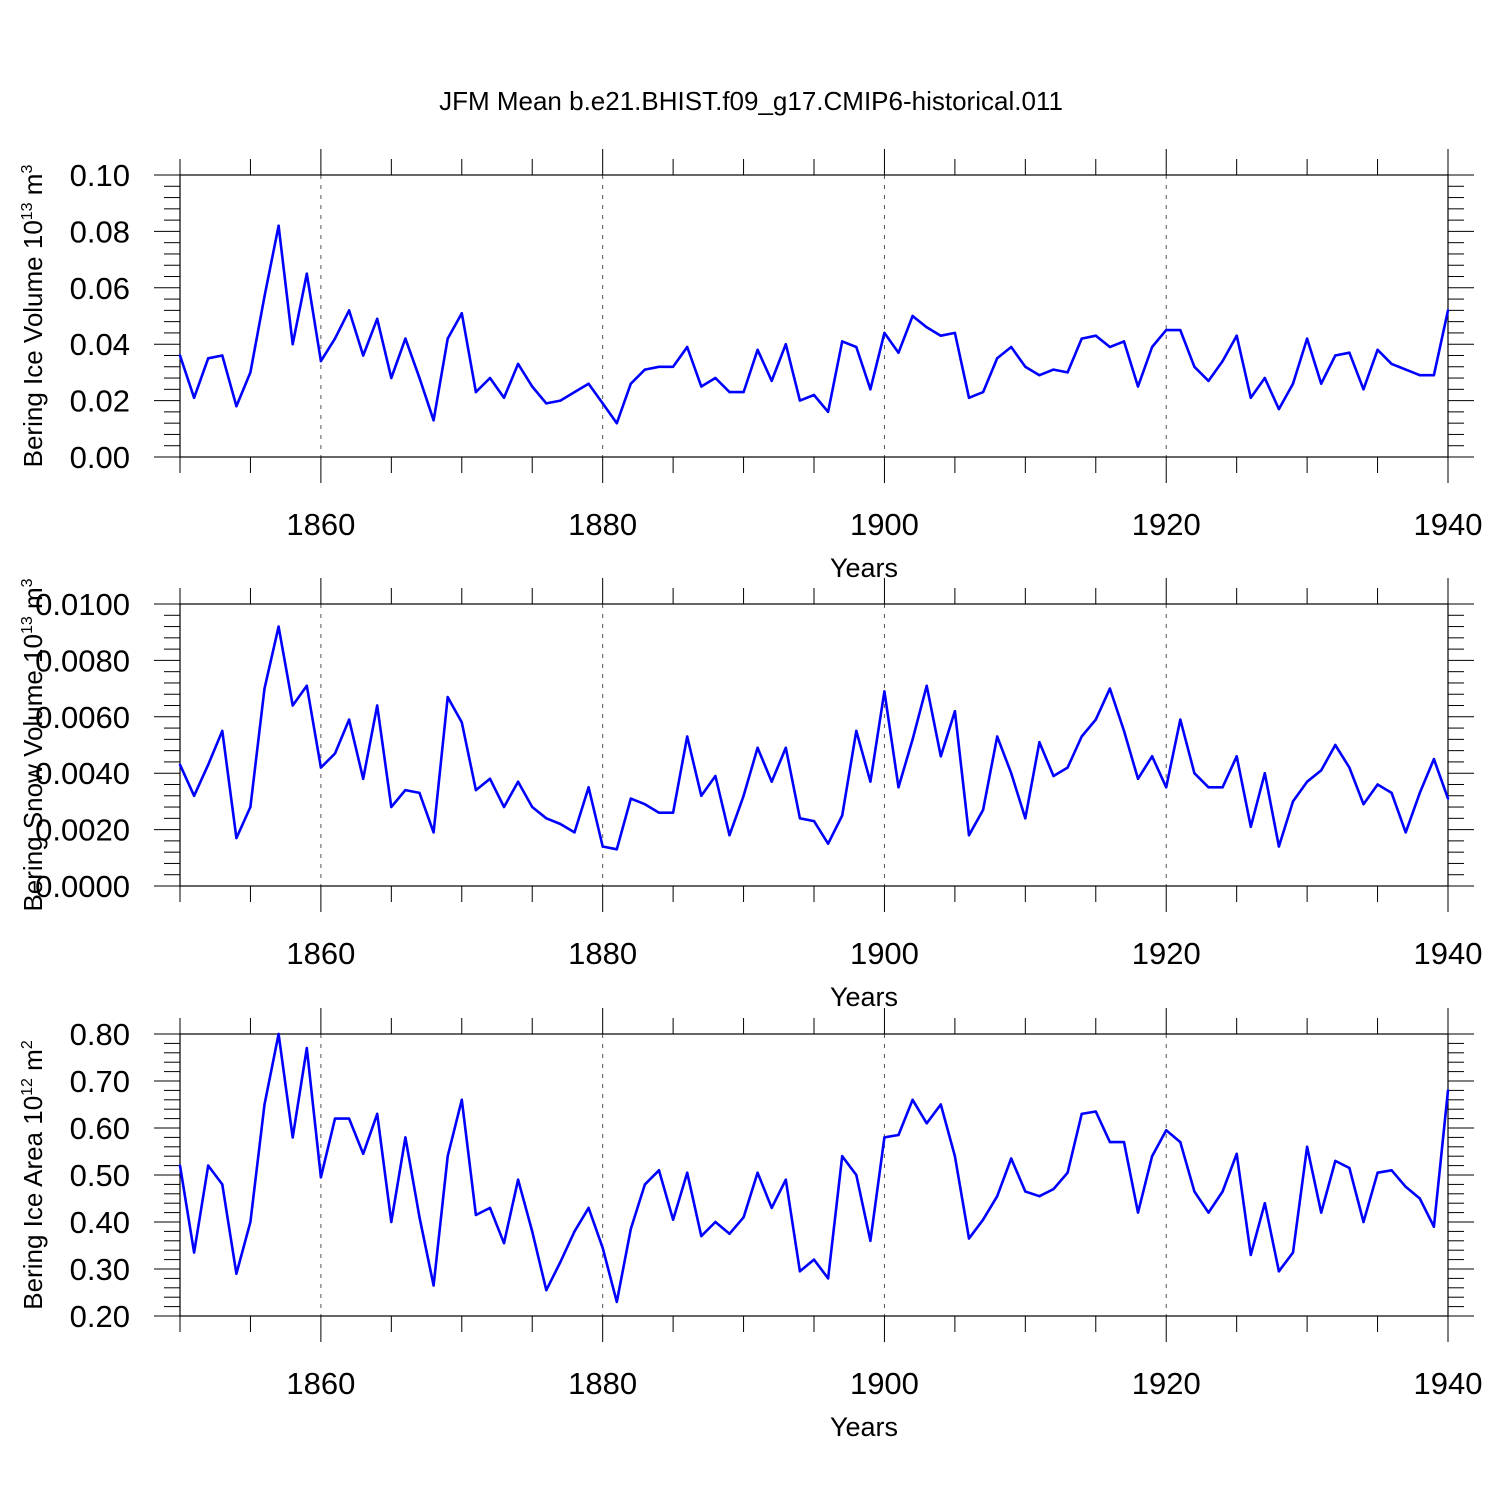  Describe the element at coordinates (100, 344) in the screenshot. I see `y-tick-label: 0.04` at that location.